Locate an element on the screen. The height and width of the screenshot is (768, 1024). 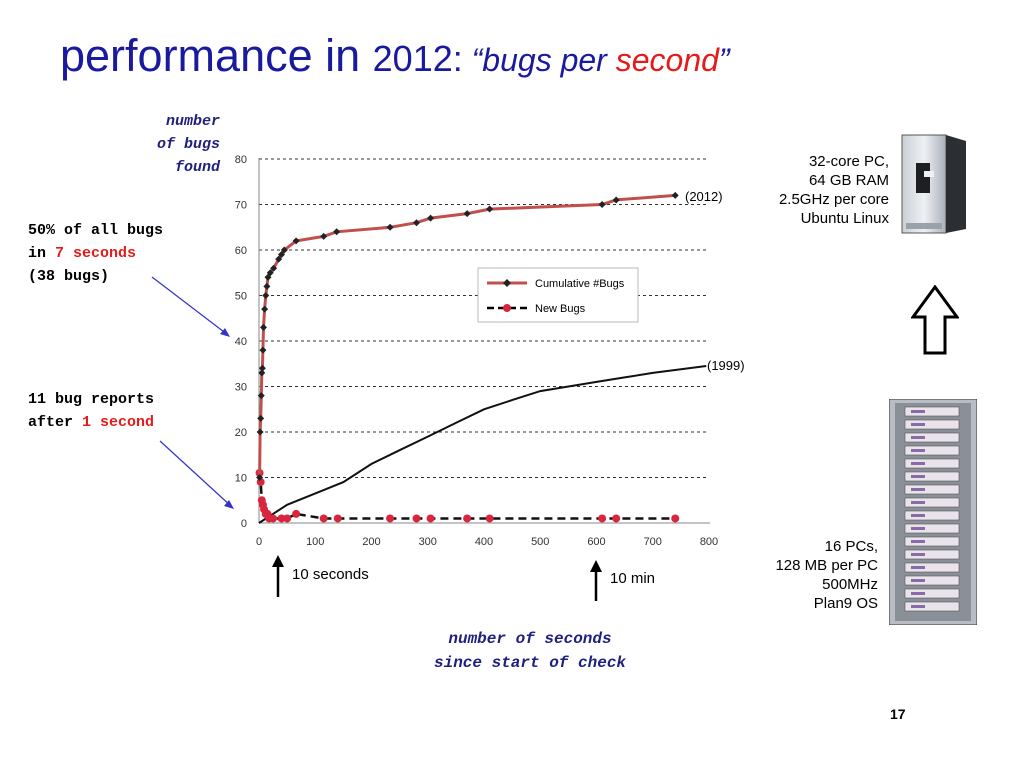
y-tick-label: 70 is located at coordinates (241, 206).